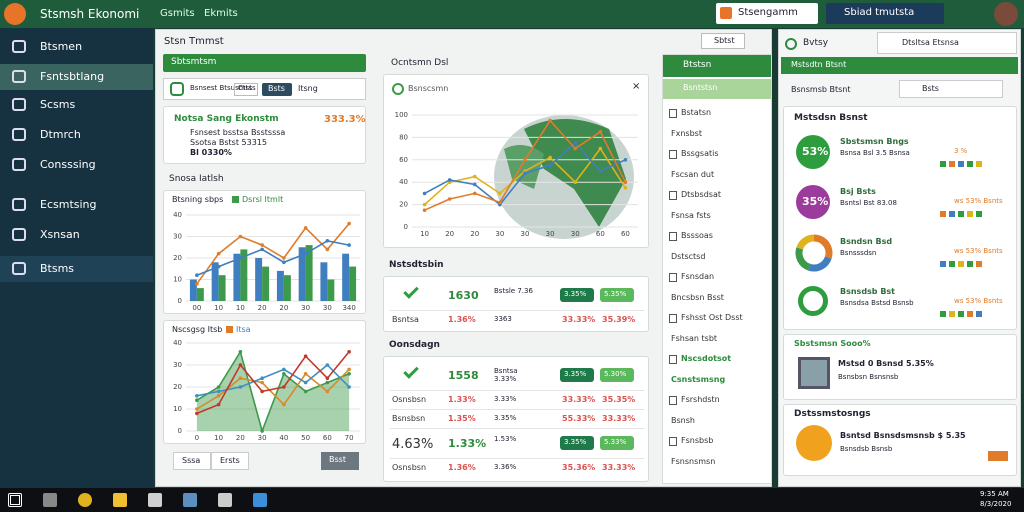 The height and width of the screenshot is (512, 1024). I want to click on row-pct: 33.33%, so click(579, 319).